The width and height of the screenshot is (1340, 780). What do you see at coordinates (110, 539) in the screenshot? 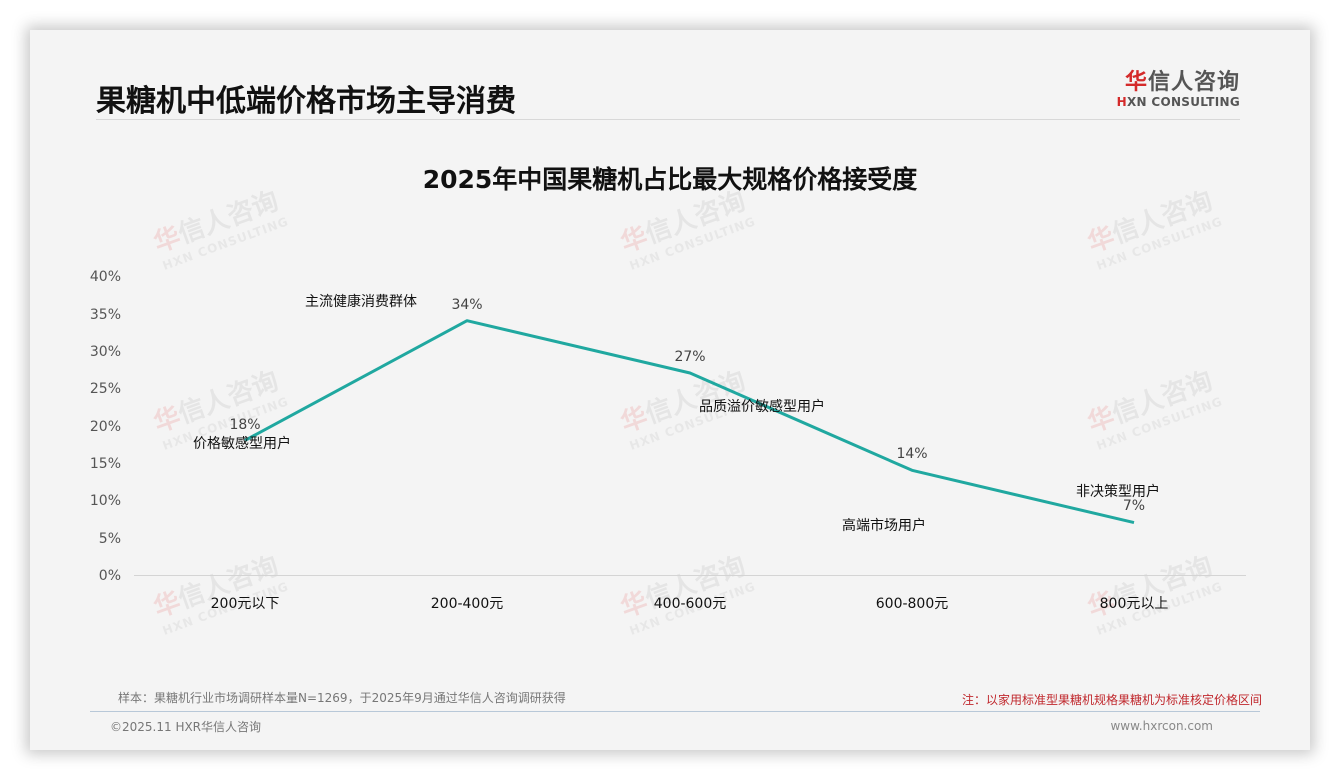
I see `y-tick: 5%` at bounding box center [110, 539].